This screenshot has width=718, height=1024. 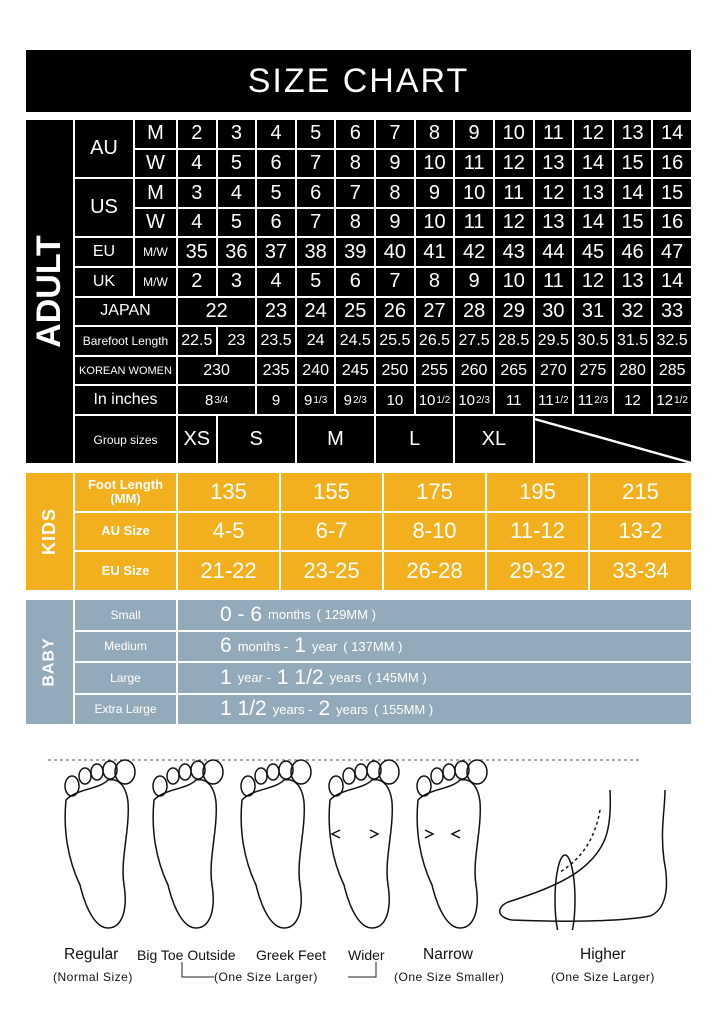 What do you see at coordinates (415, 439) in the screenshot?
I see `size-cell: L` at bounding box center [415, 439].